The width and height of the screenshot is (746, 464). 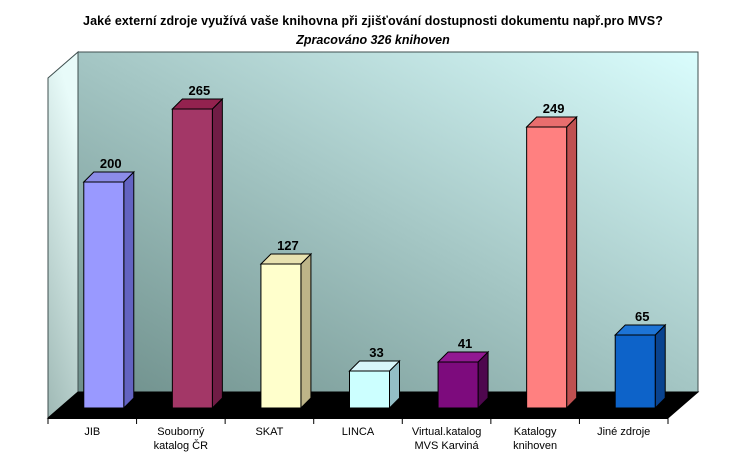 What do you see at coordinates (447, 439) in the screenshot?
I see `x-axis-label-virtual-katalog-mvs-karvina: Virtual.katalog MVS Karviná` at bounding box center [447, 439].